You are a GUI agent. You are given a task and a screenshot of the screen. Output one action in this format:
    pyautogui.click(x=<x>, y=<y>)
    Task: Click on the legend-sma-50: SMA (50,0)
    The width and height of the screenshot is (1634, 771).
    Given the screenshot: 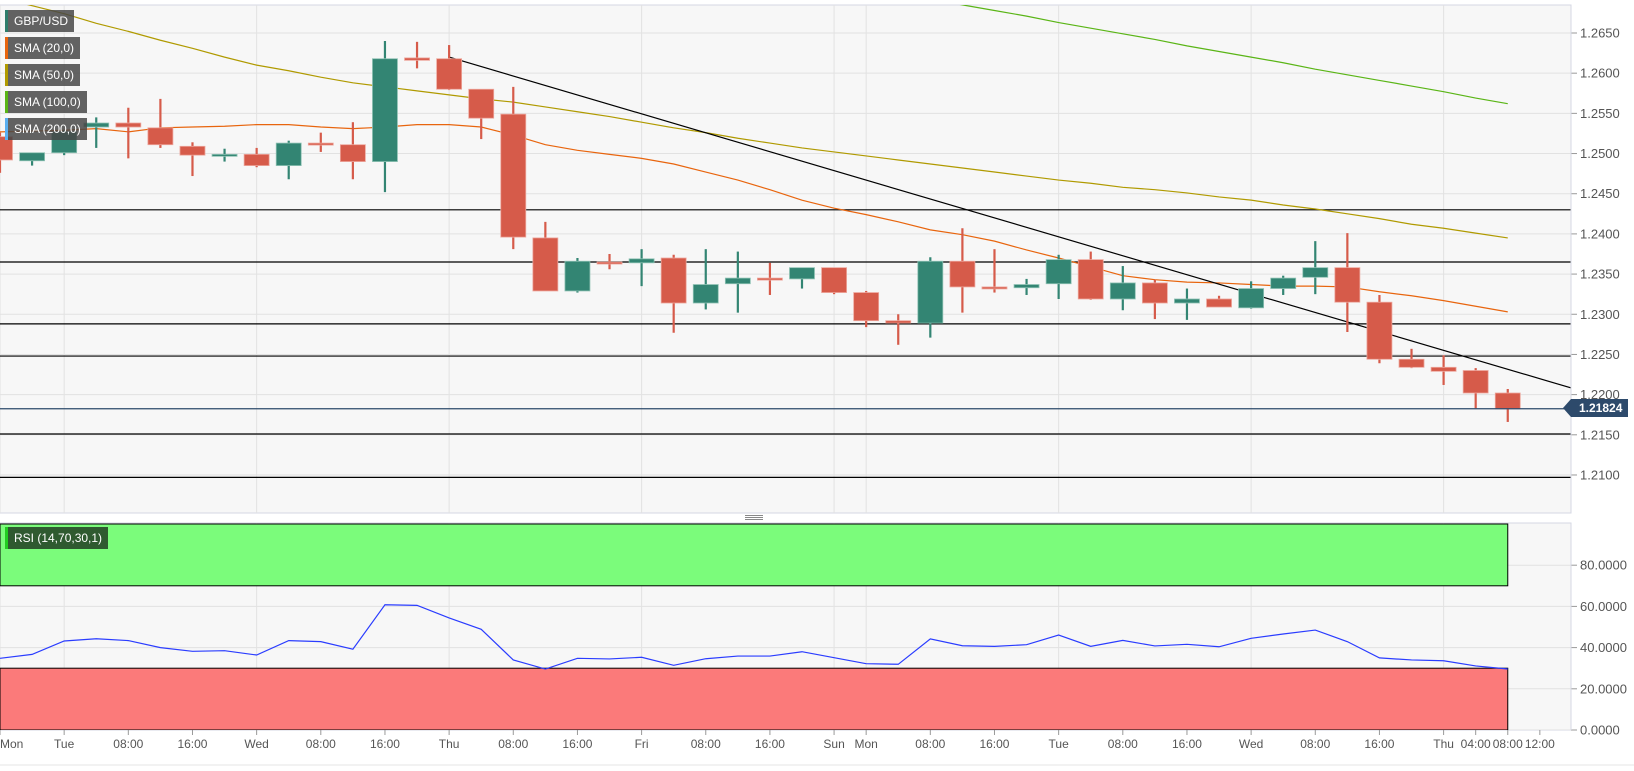 What is the action you would take?
    pyautogui.click(x=43, y=75)
    